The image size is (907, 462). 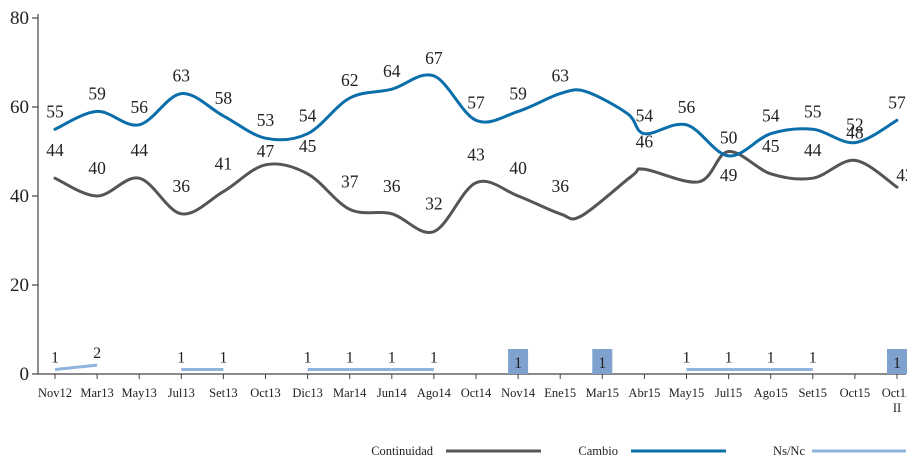 I want to click on x-tick-label: Jul13, so click(x=181, y=393).